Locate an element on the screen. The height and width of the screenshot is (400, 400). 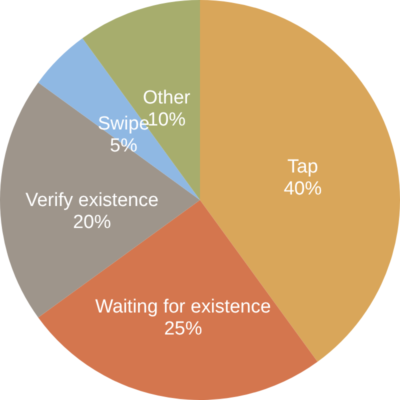
data-label: 10% is located at coordinates (167, 119).